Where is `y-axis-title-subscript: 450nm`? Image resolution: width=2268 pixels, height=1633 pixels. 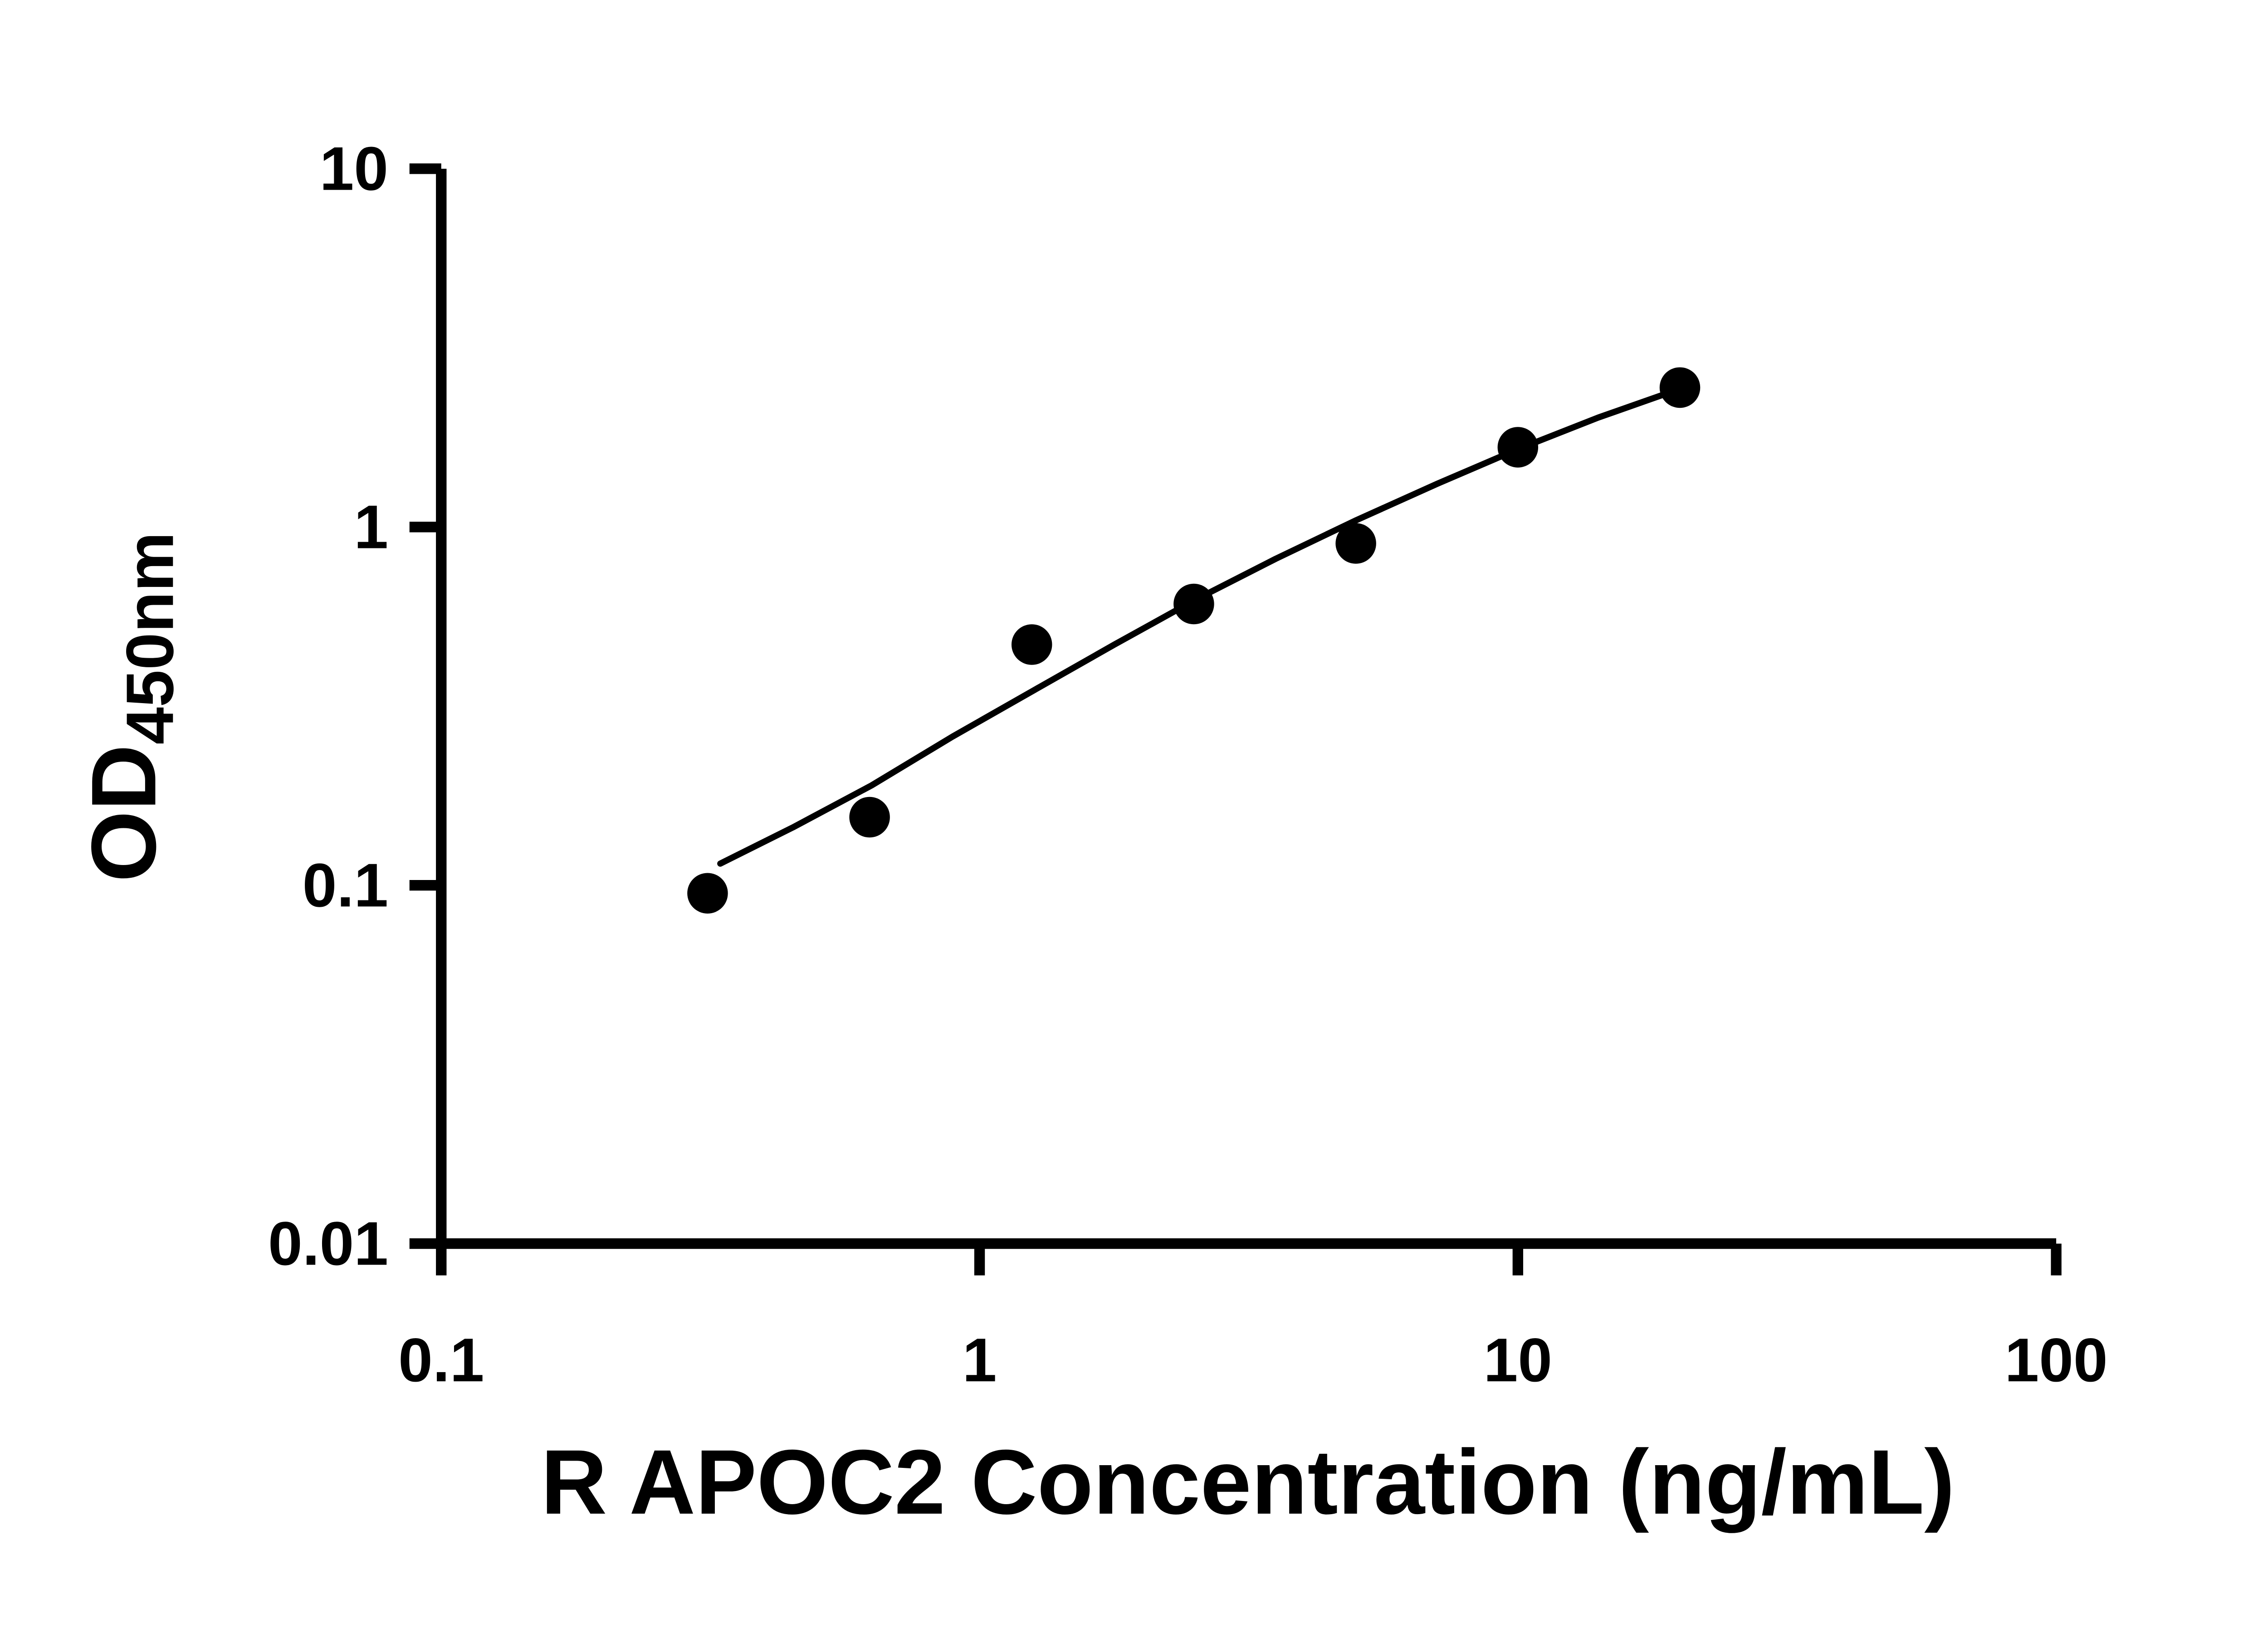
y-axis-title-subscript: 450nm is located at coordinates (150, 638).